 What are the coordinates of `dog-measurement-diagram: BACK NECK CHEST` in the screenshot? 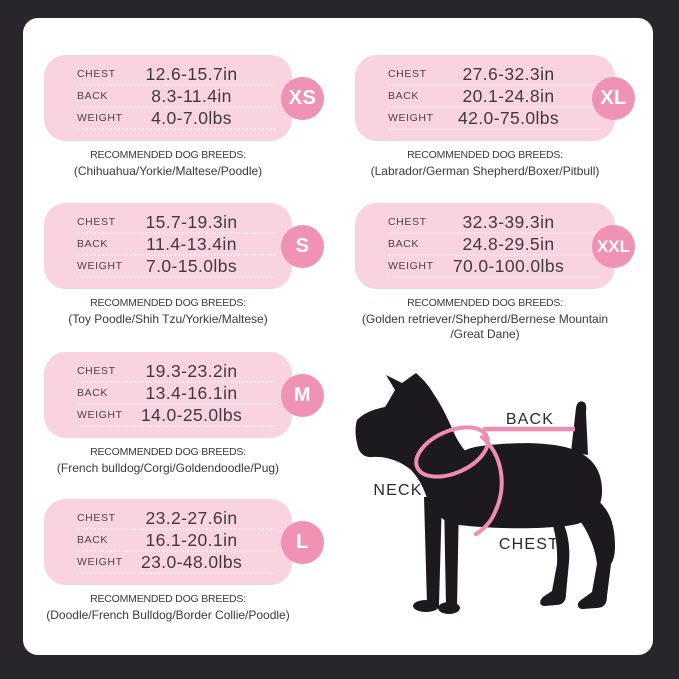 It's located at (485, 493).